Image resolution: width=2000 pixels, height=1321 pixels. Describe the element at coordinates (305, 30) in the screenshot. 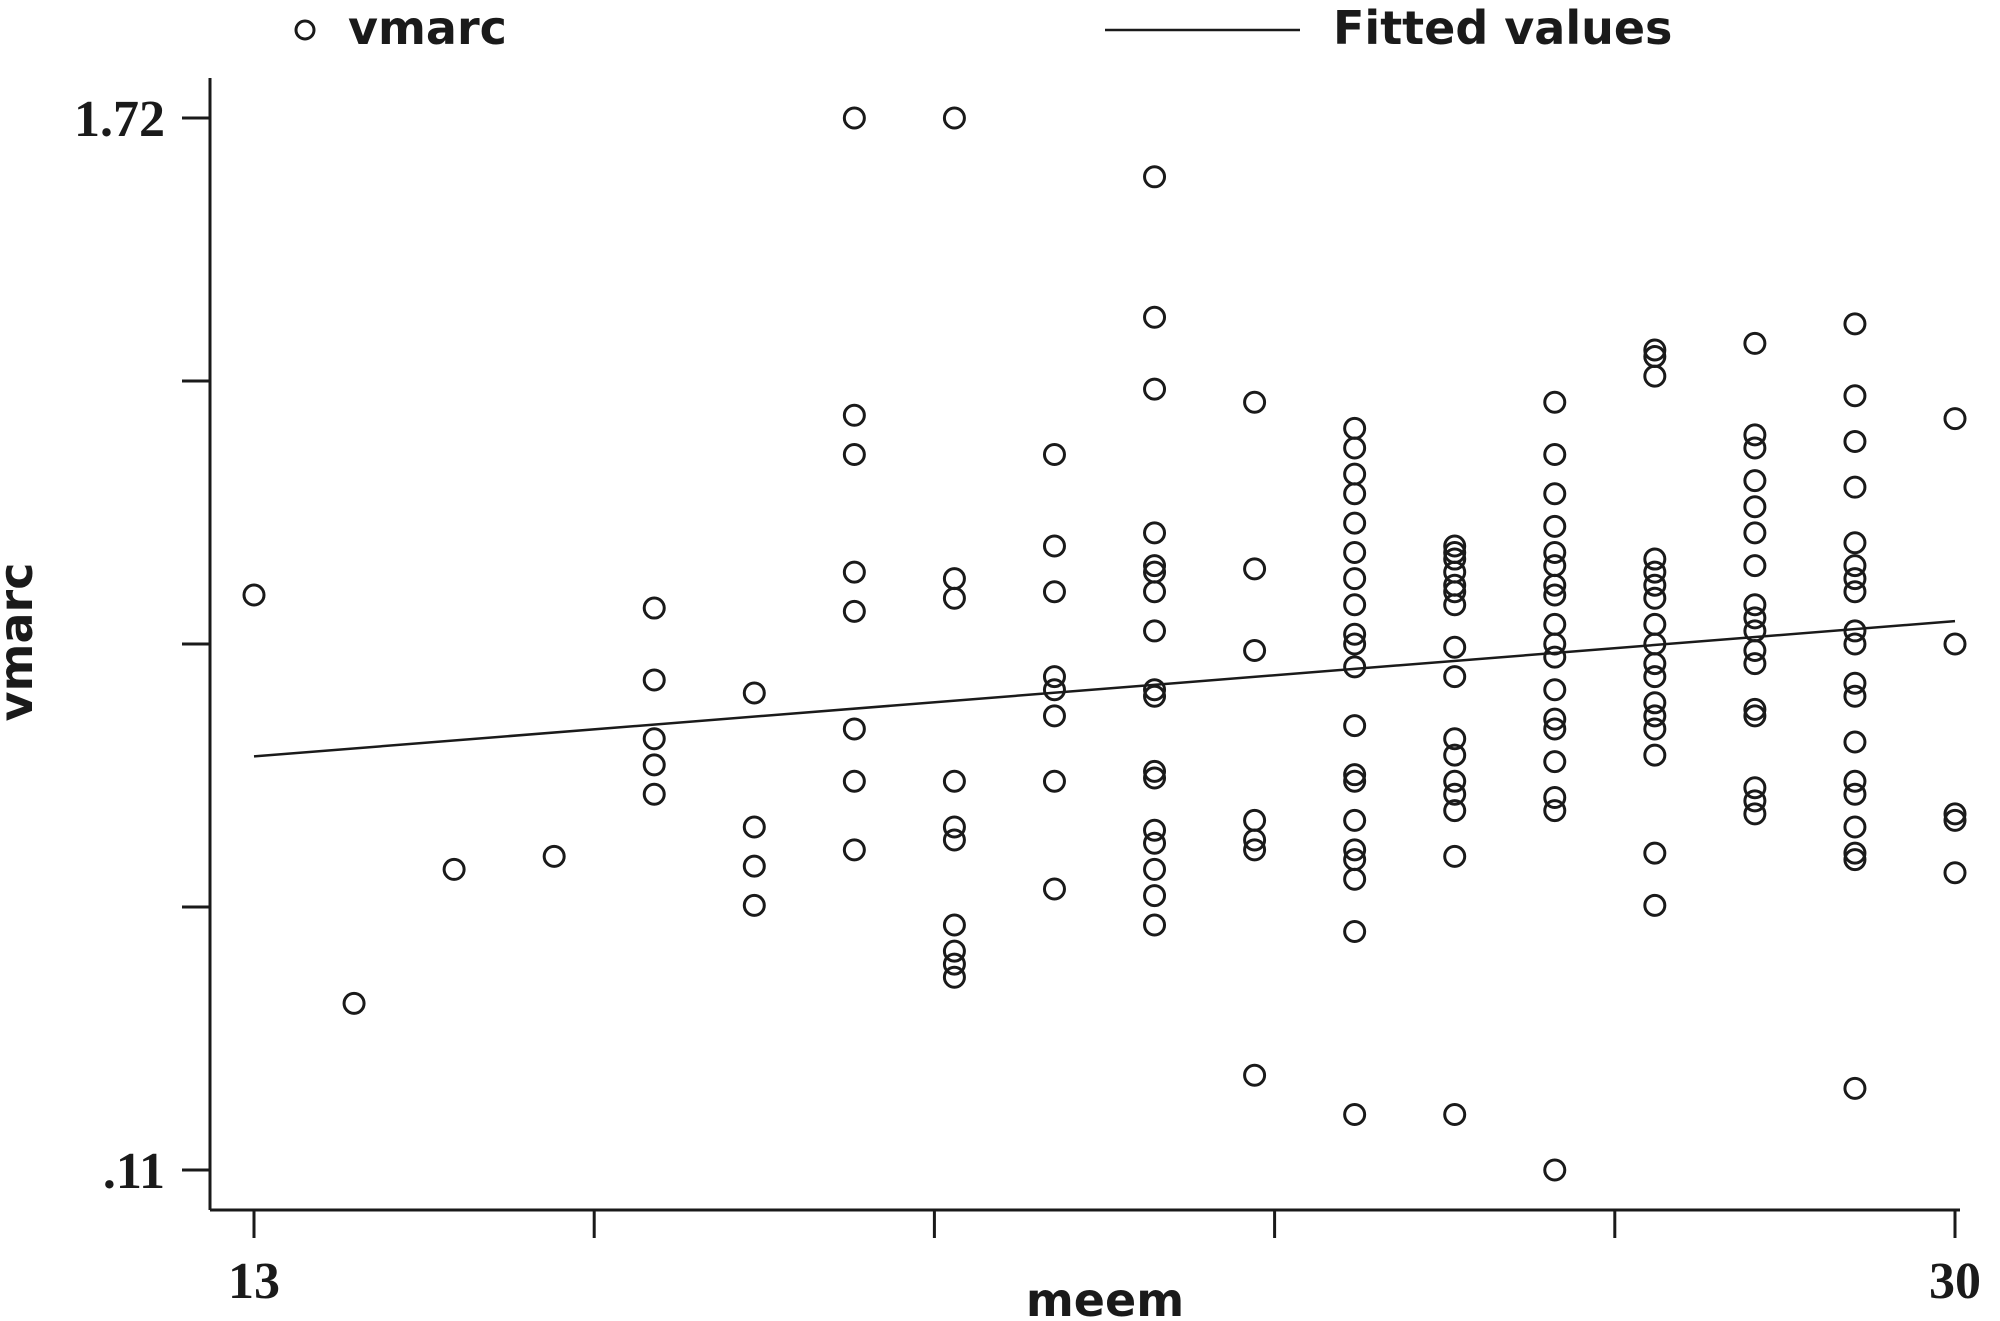

I see `legend-marker-vmarc` at that location.